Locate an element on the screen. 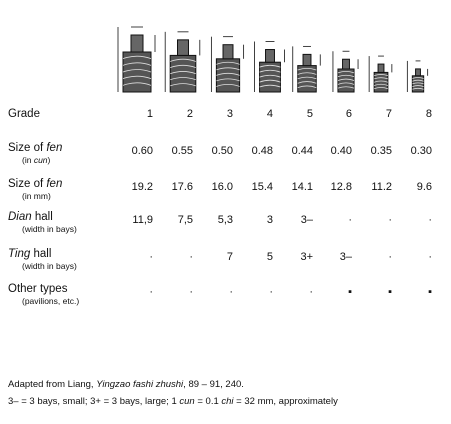 The width and height of the screenshot is (451, 424). text-part: Adapted from Liang, is located at coordinates (52, 384).